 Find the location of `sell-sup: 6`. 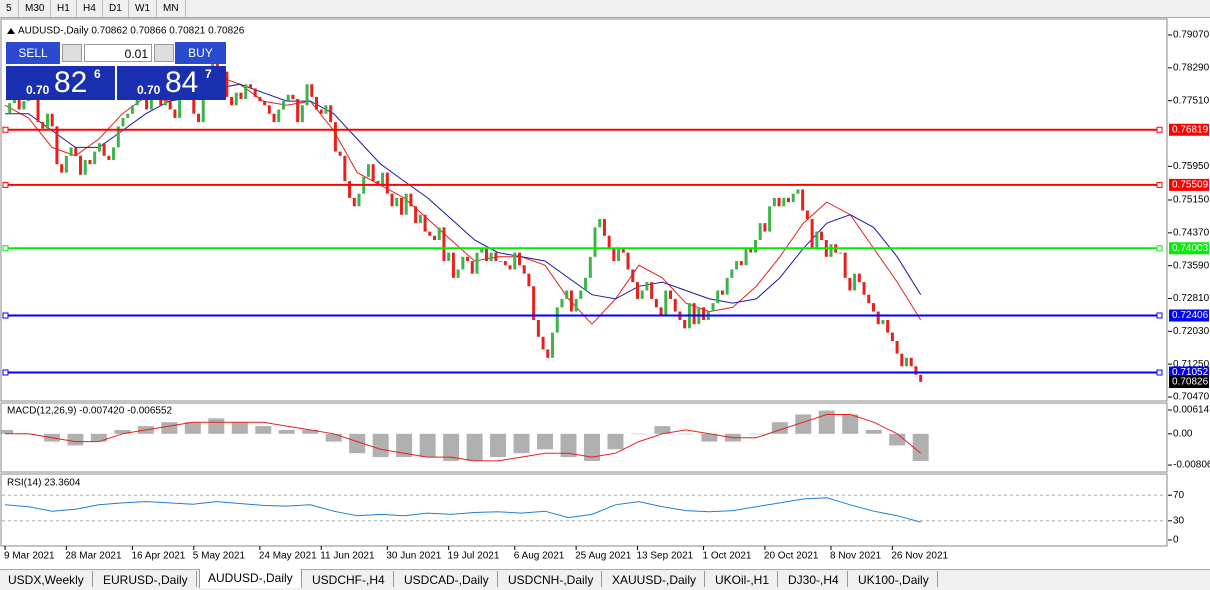

sell-sup: 6 is located at coordinates (97, 74).